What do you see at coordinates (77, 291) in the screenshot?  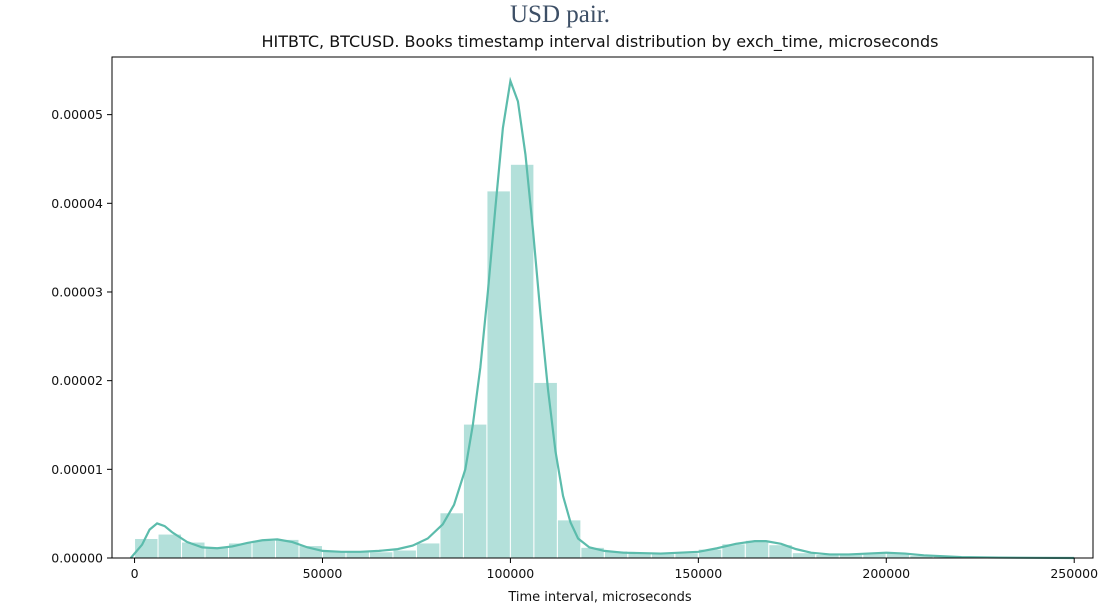 I see `y-tick-label: 0.00003` at bounding box center [77, 291].